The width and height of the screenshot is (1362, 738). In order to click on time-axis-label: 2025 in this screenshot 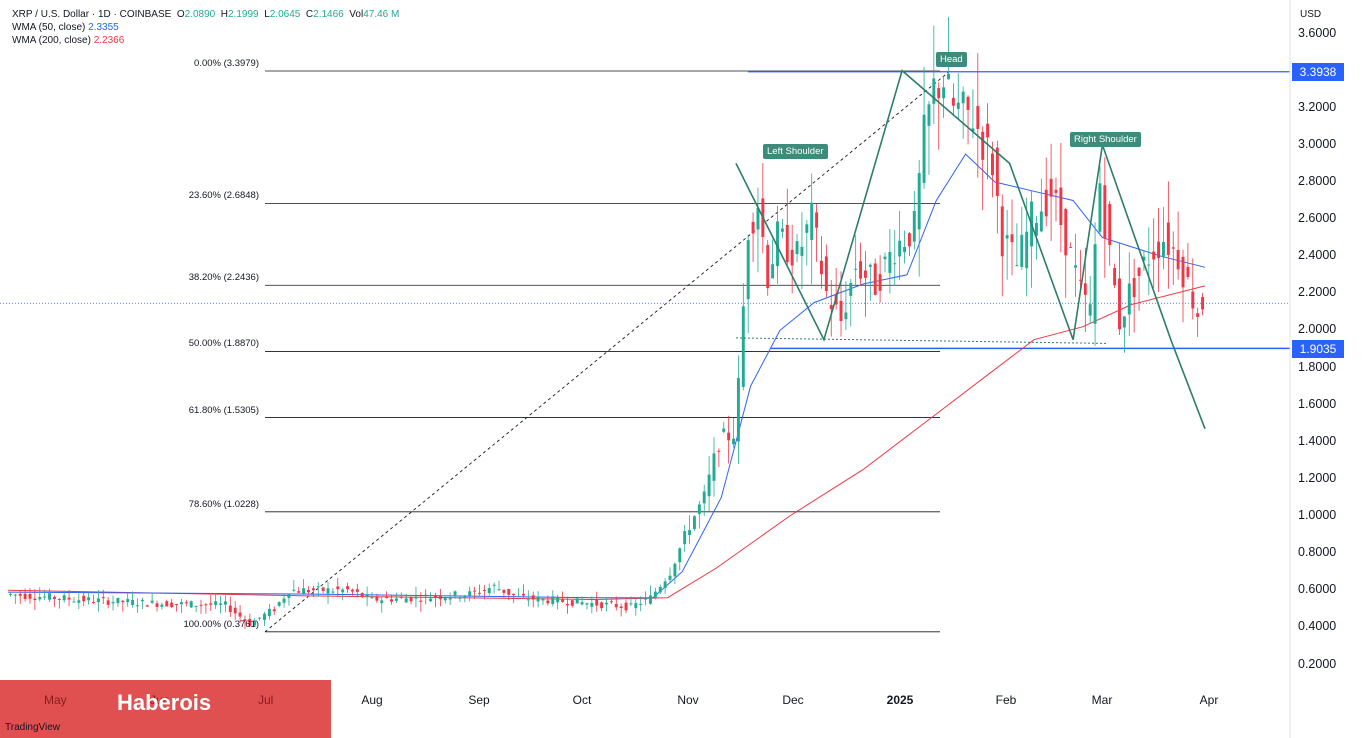, I will do `click(900, 700)`.